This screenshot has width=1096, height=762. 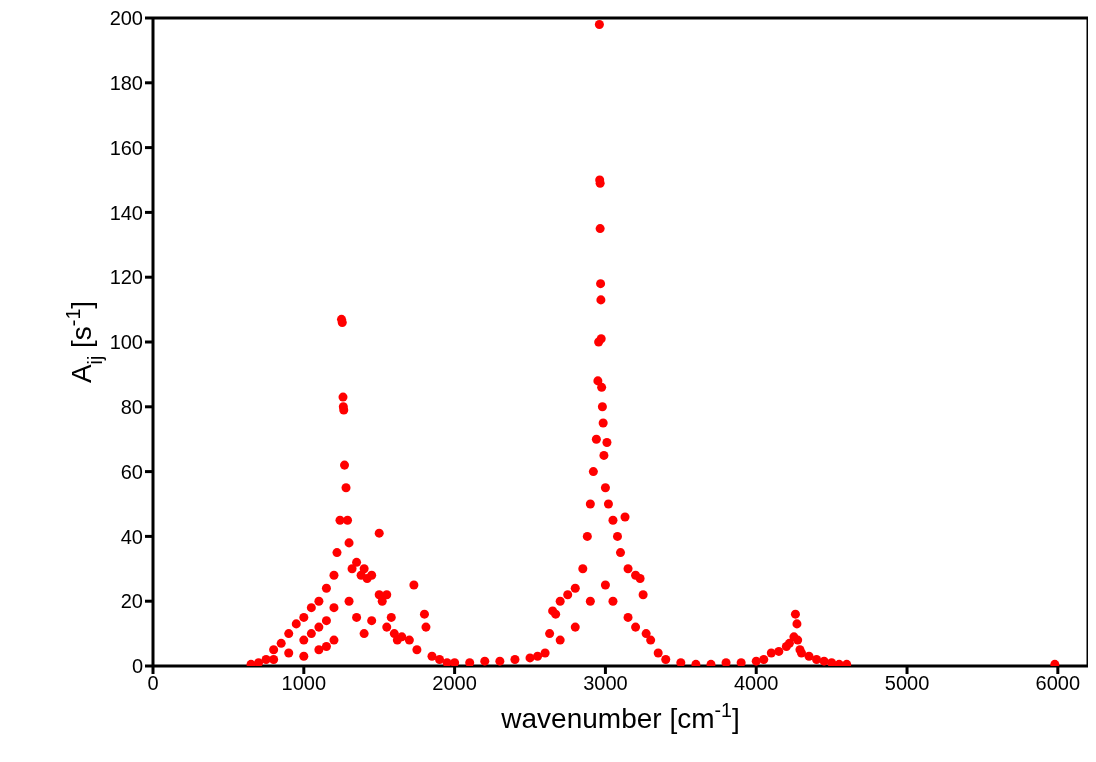 What do you see at coordinates (1058, 683) in the screenshot?
I see `x-tick-label: 6000` at bounding box center [1058, 683].